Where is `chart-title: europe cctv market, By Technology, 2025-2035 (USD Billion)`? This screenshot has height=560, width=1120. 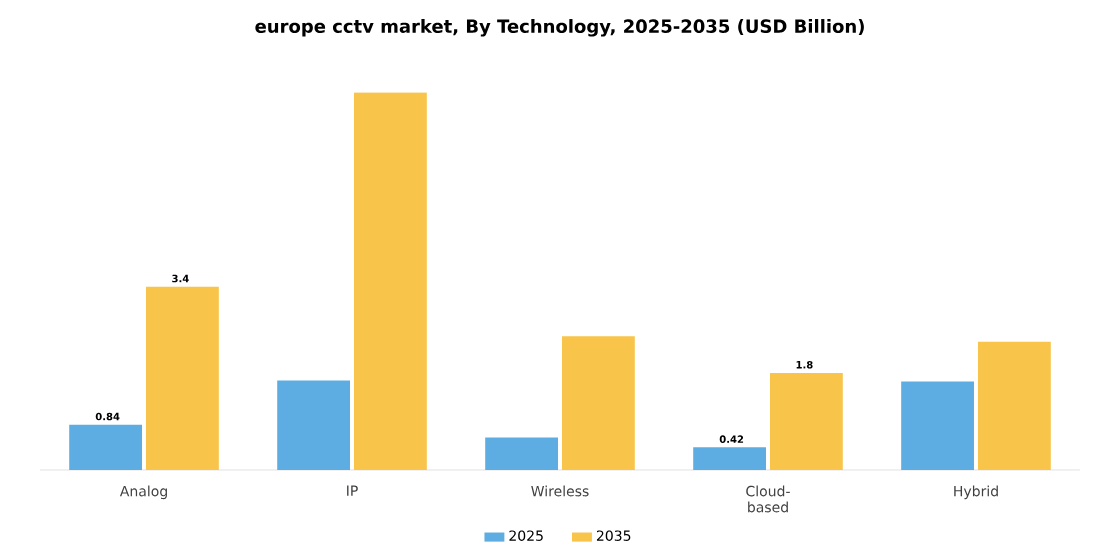 chart-title: europe cctv market, By Technology, 2025-2035 (USD Billion) is located at coordinates (559, 28).